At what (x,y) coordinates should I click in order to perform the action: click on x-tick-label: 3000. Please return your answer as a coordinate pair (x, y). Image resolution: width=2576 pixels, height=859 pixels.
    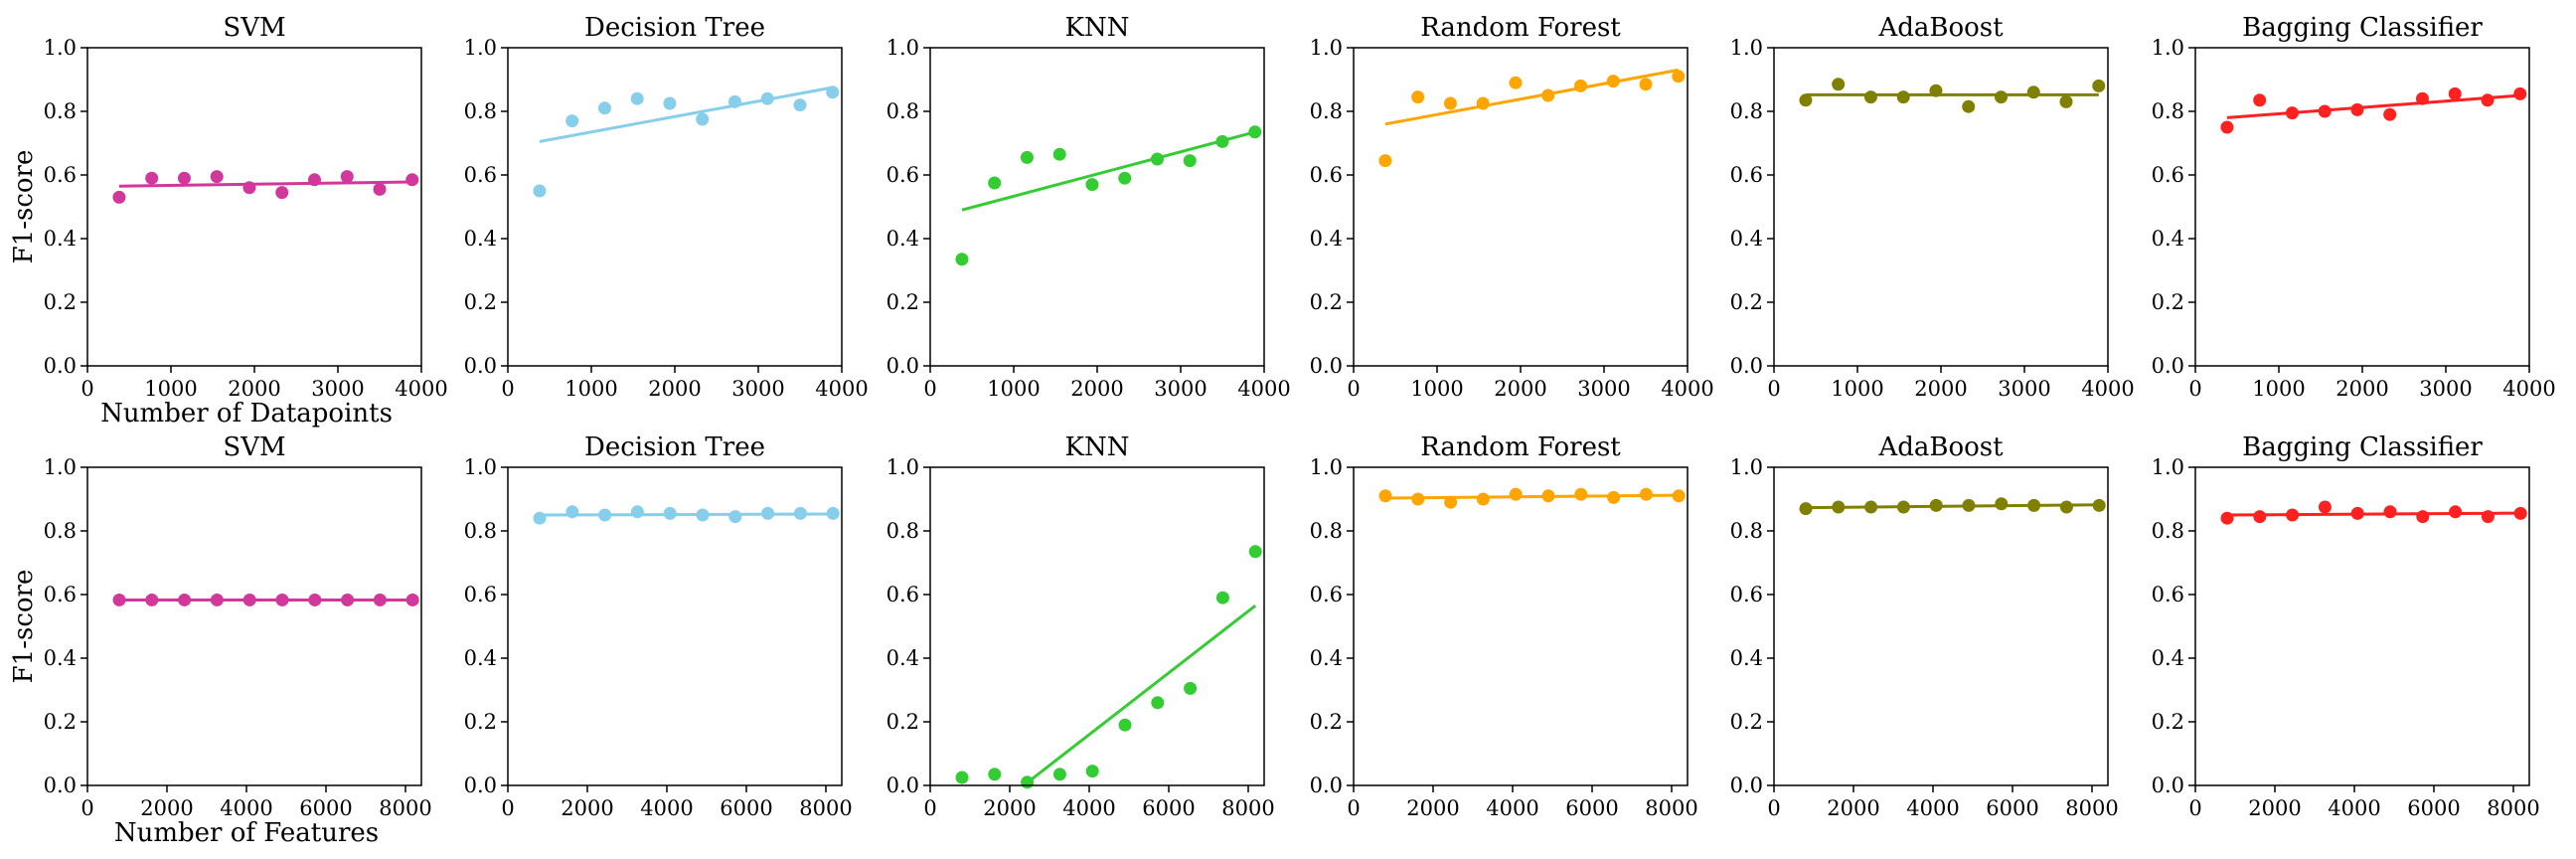
    Looking at the image, I should click on (2445, 389).